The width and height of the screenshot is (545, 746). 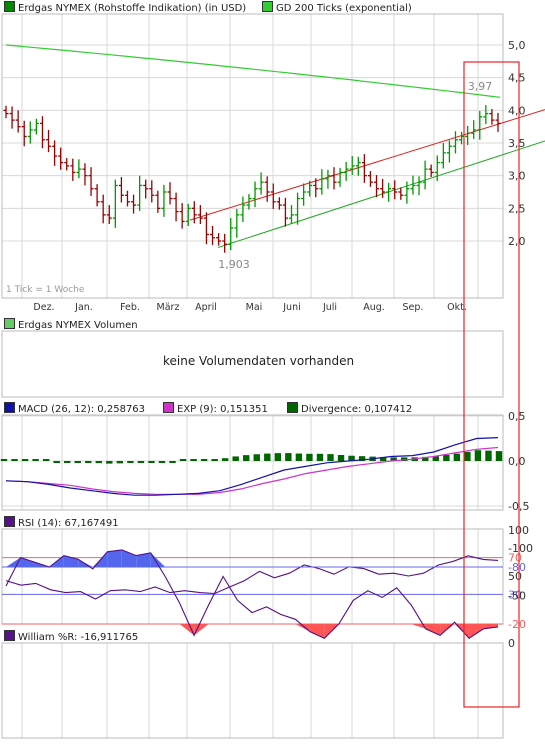 I want to click on legend-macd: MACD (26, 12): 0,258763, so click(x=74, y=409).